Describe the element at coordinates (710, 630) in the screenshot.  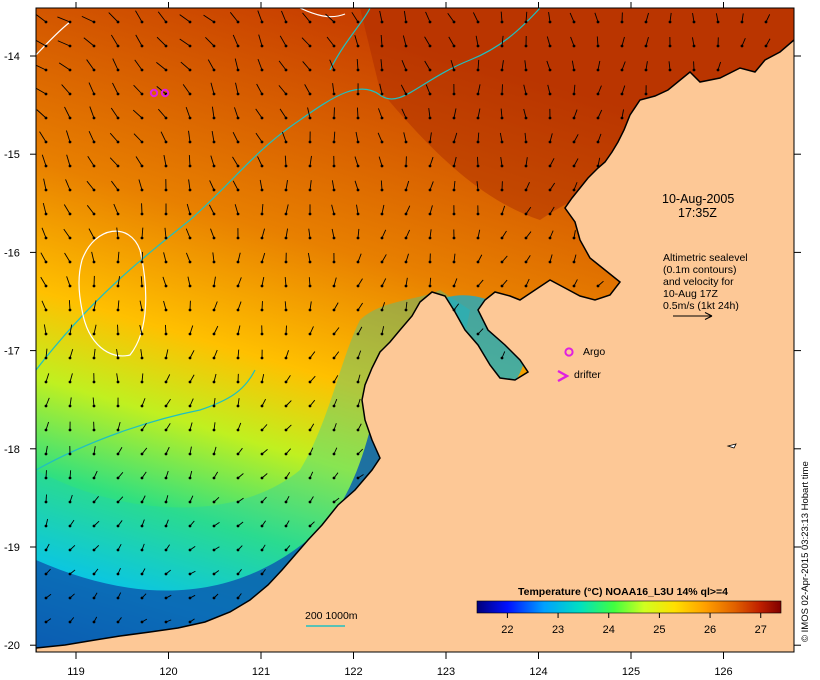
I see `colorbar-tick-label: 26` at that location.